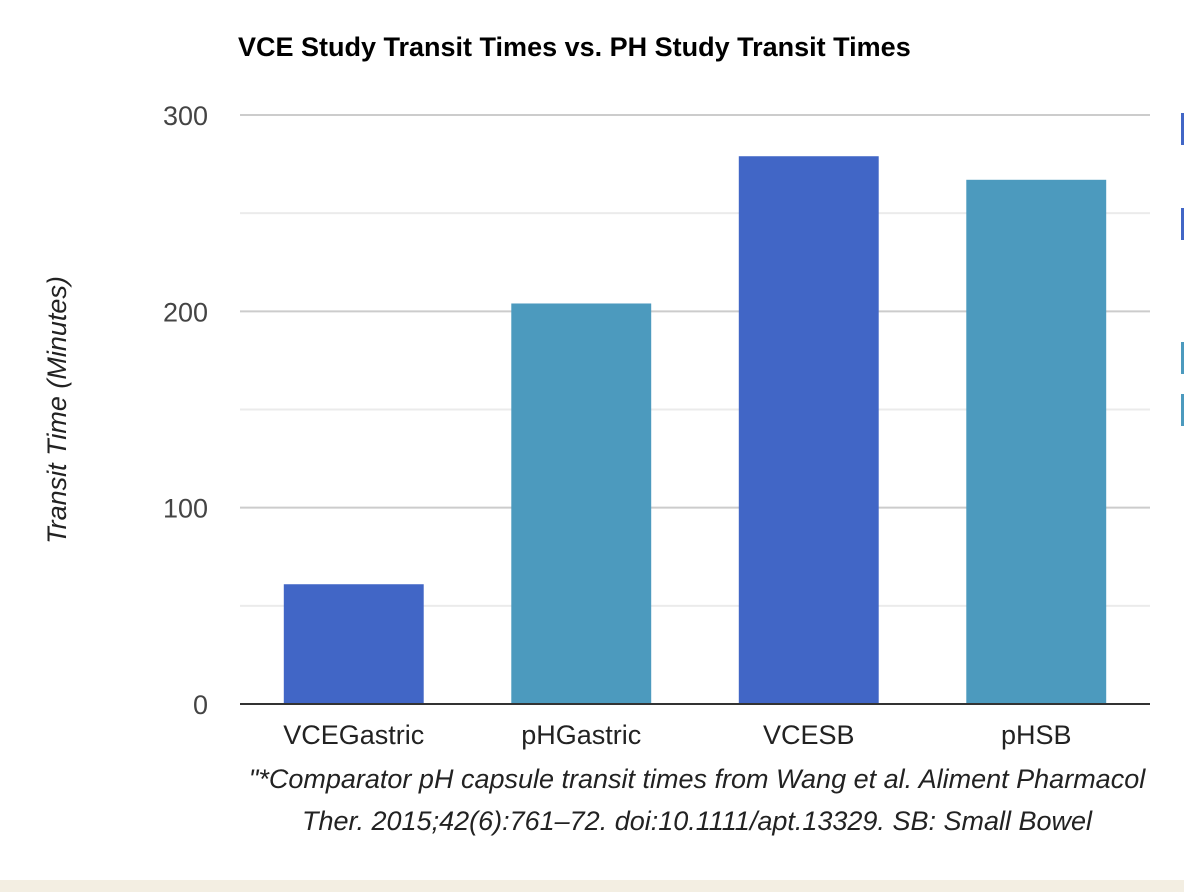 The width and height of the screenshot is (1184, 892). What do you see at coordinates (1036, 735) in the screenshot?
I see `x-tick-label: pHSB` at bounding box center [1036, 735].